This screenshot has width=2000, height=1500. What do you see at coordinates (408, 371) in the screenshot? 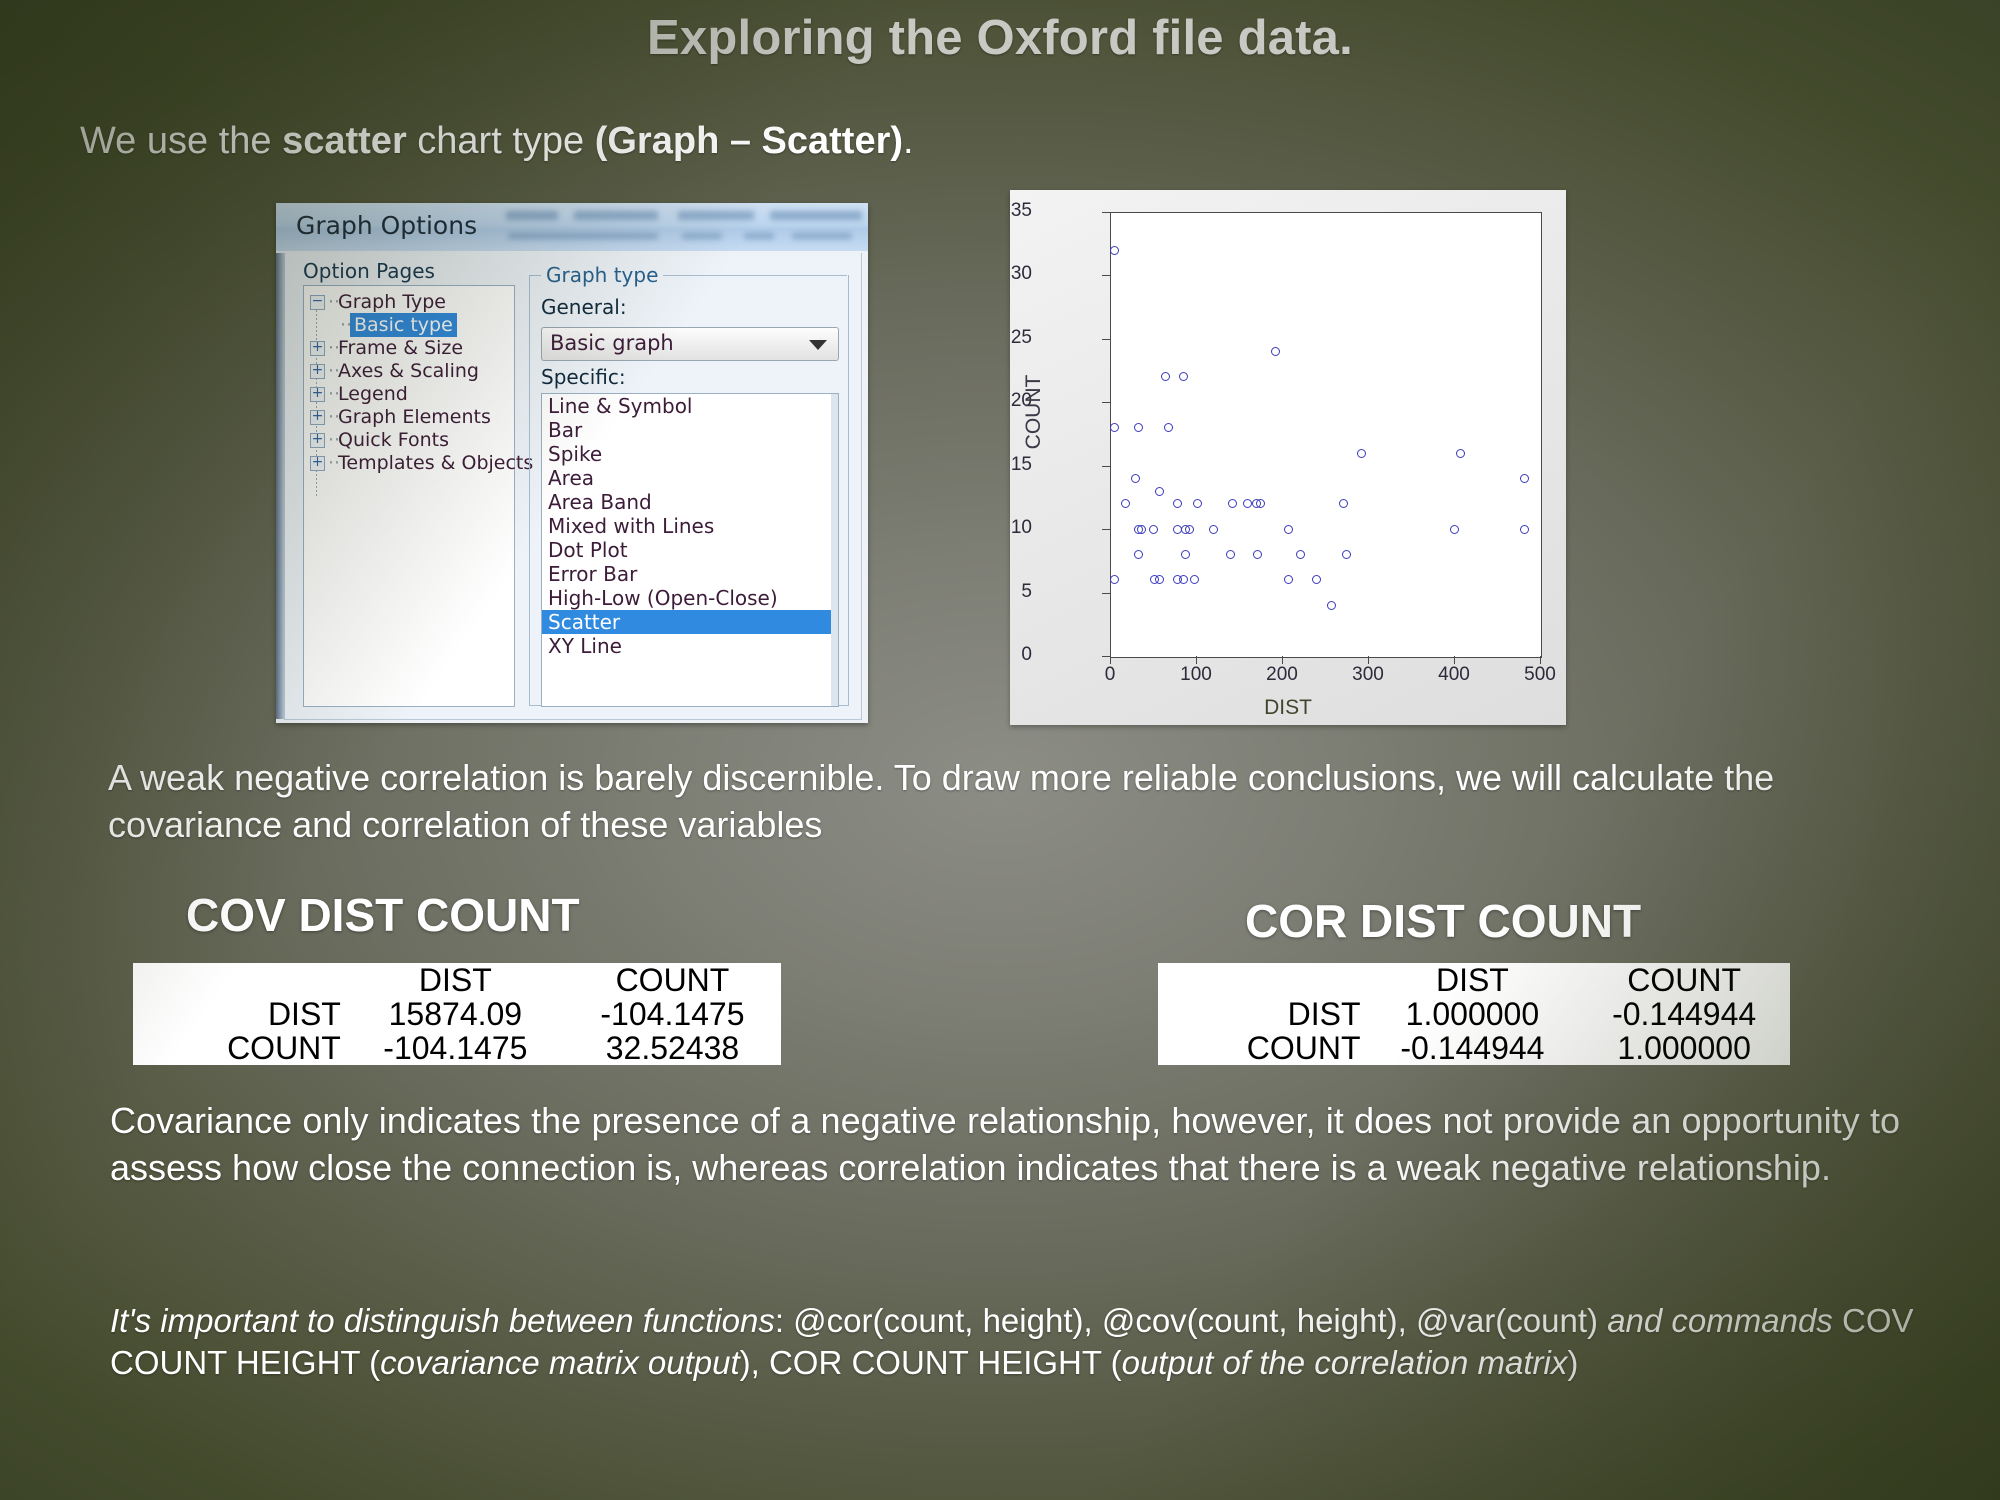
I see `tree-item-label: Axes & Scaling` at bounding box center [408, 371].